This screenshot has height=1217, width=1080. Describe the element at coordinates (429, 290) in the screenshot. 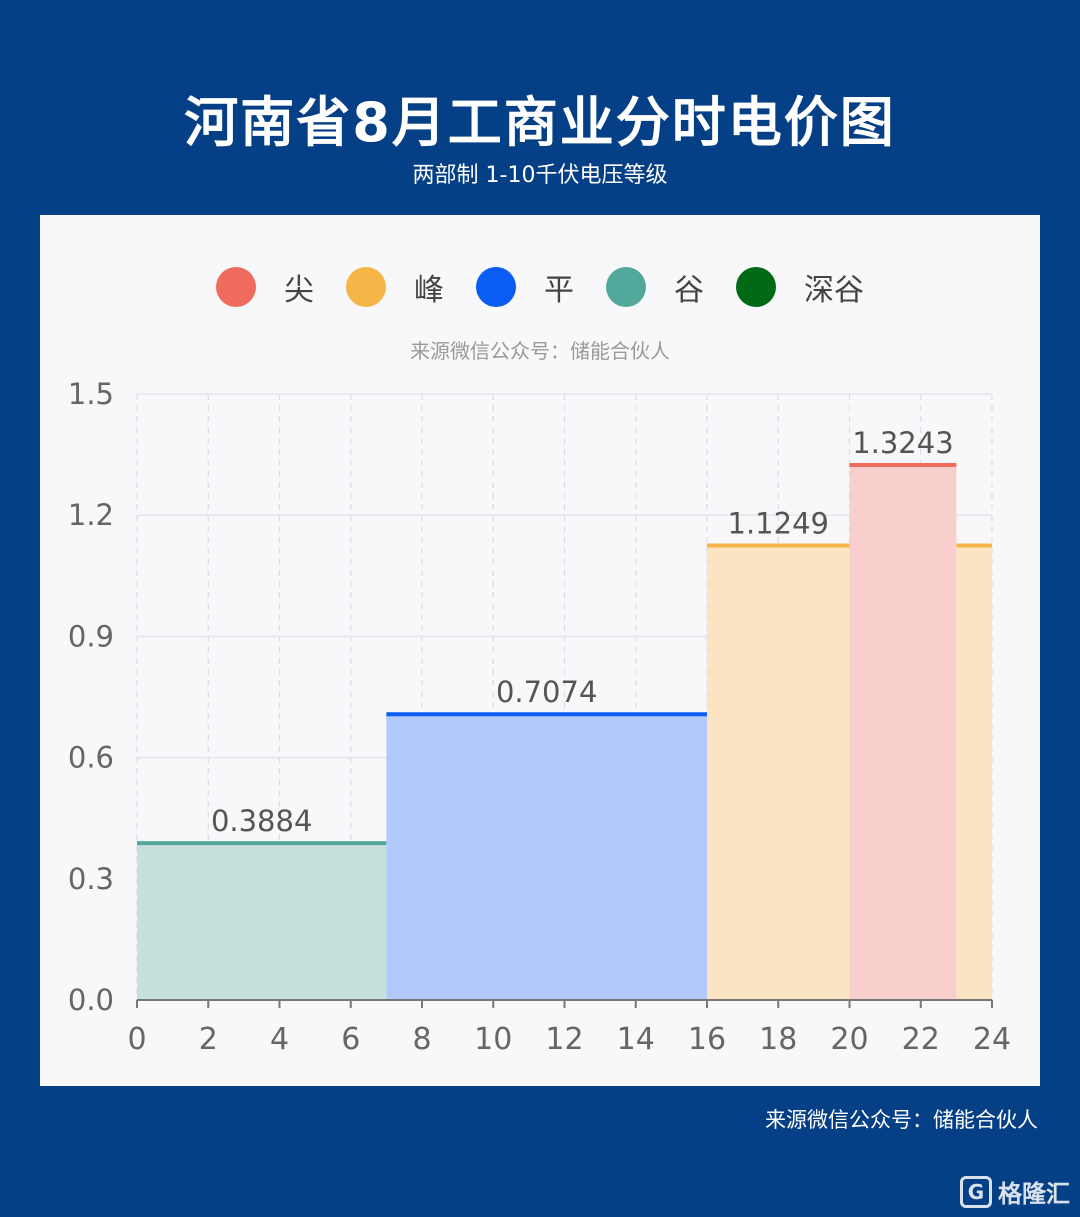

I see `legend-label-feng: 峰` at that location.